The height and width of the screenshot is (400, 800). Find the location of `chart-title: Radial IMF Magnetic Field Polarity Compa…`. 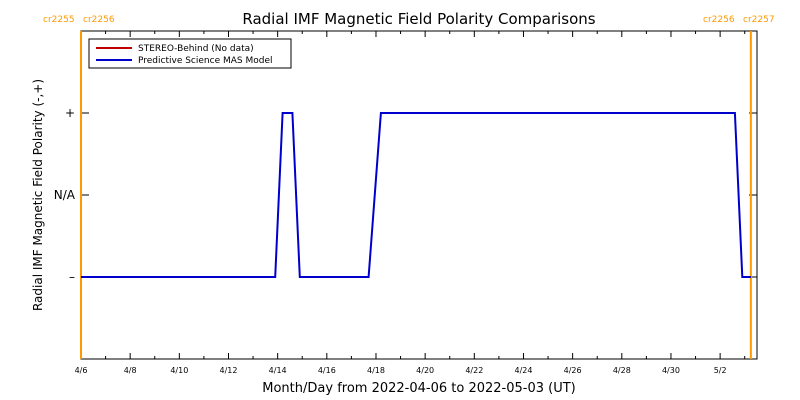

chart-title: Radial IMF Magnetic Field Polarity Compa… is located at coordinates (418, 19).